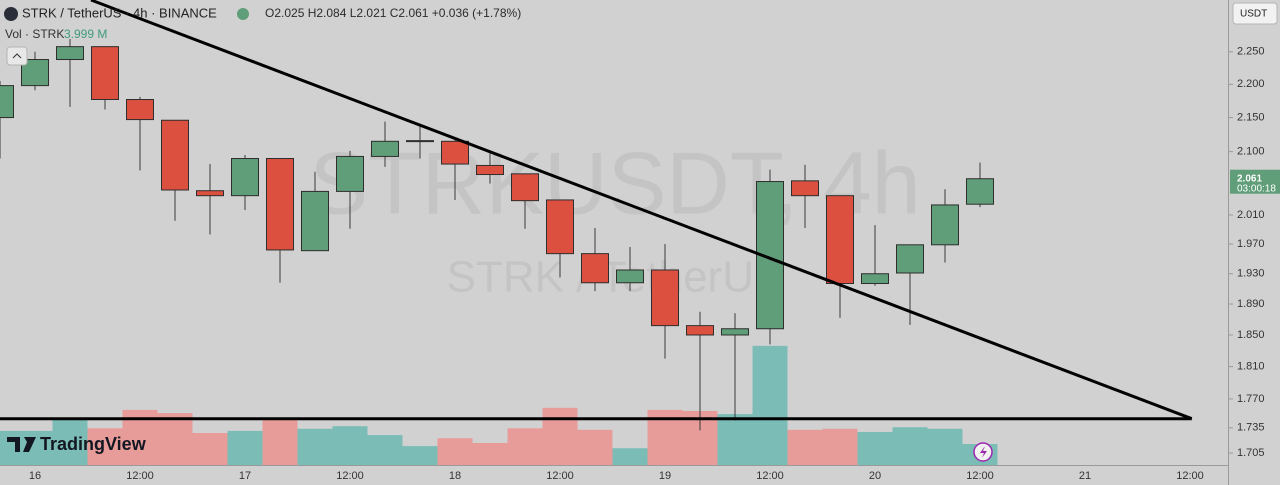 The image size is (1280, 485). What do you see at coordinates (1256, 188) in the screenshot?
I see `price-tag-countdown: 03:00:18` at bounding box center [1256, 188].